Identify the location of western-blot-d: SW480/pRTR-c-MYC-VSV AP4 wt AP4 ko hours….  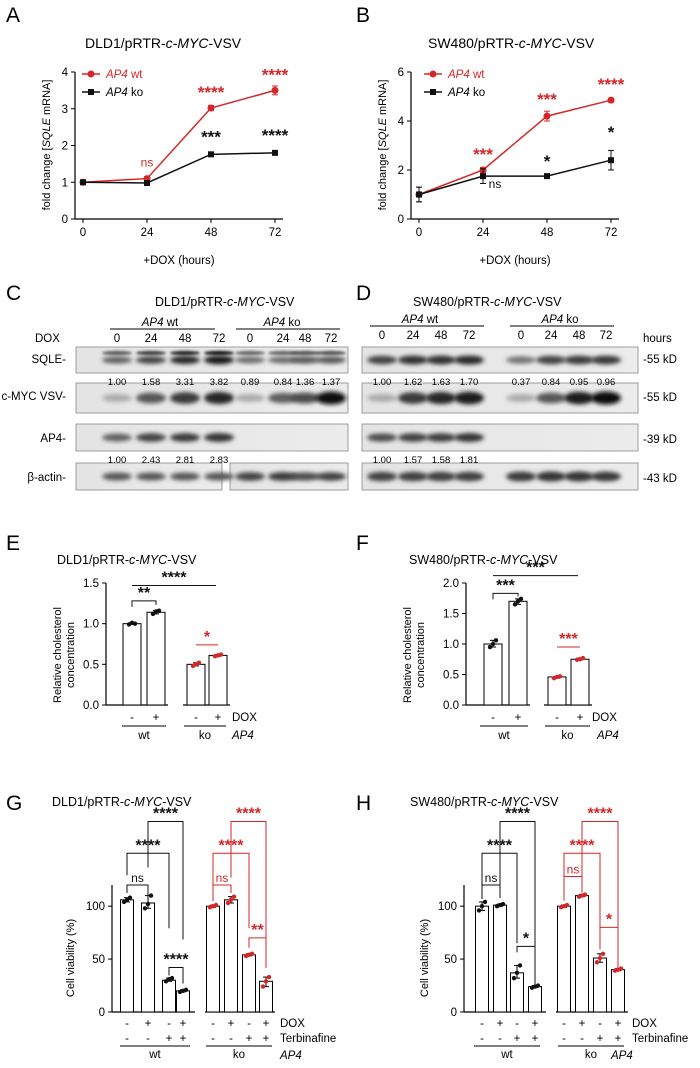
(519, 393).